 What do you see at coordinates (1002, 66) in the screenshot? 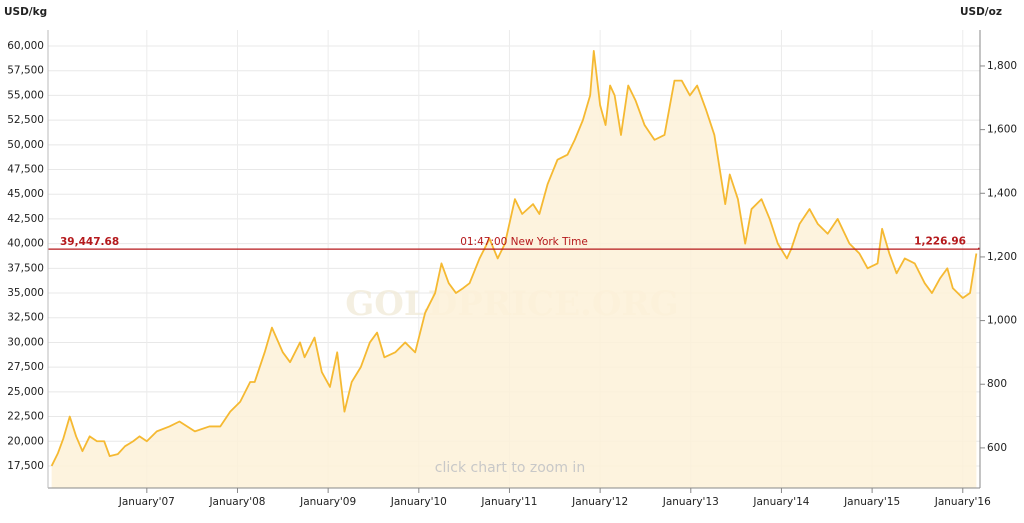
I see `y2-tick-label: 1,800` at bounding box center [1002, 66].